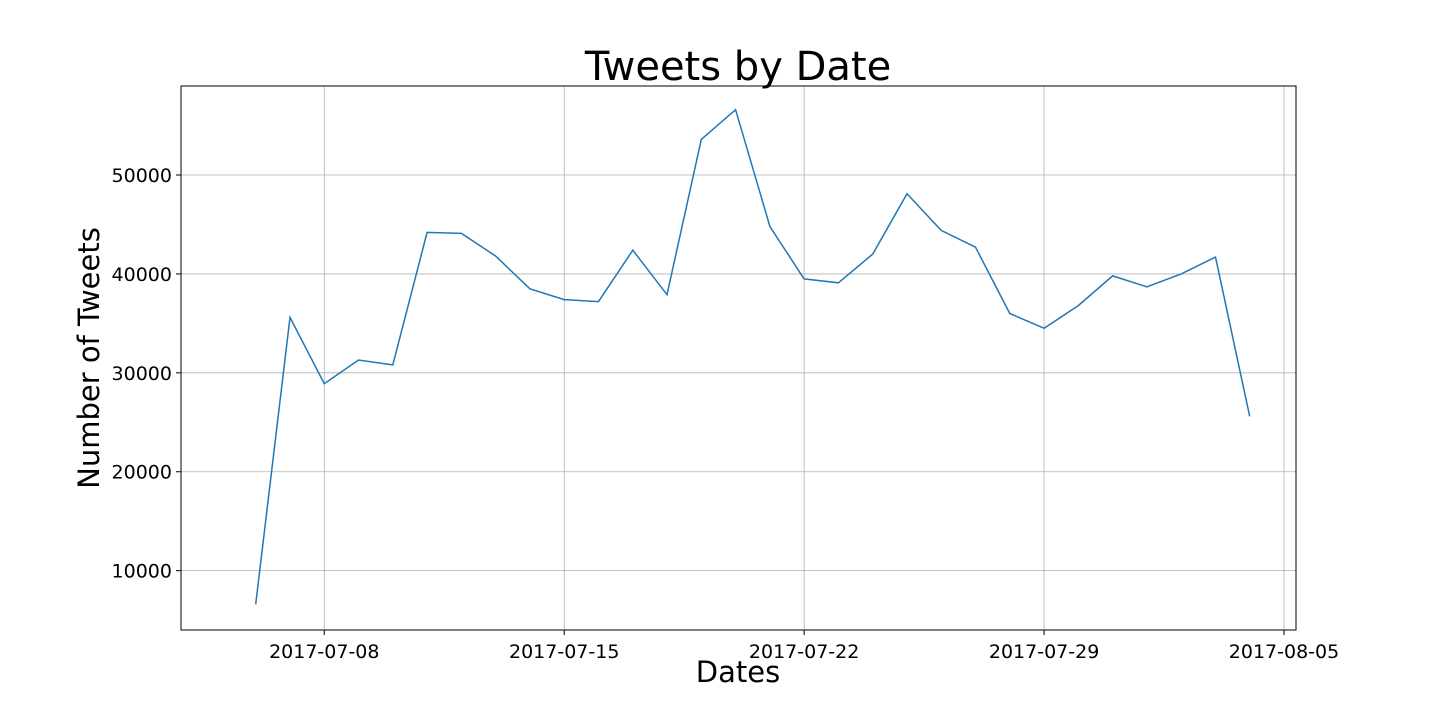 The image size is (1440, 720). What do you see at coordinates (142, 275) in the screenshot?
I see `y-tick-label: 40000` at bounding box center [142, 275].